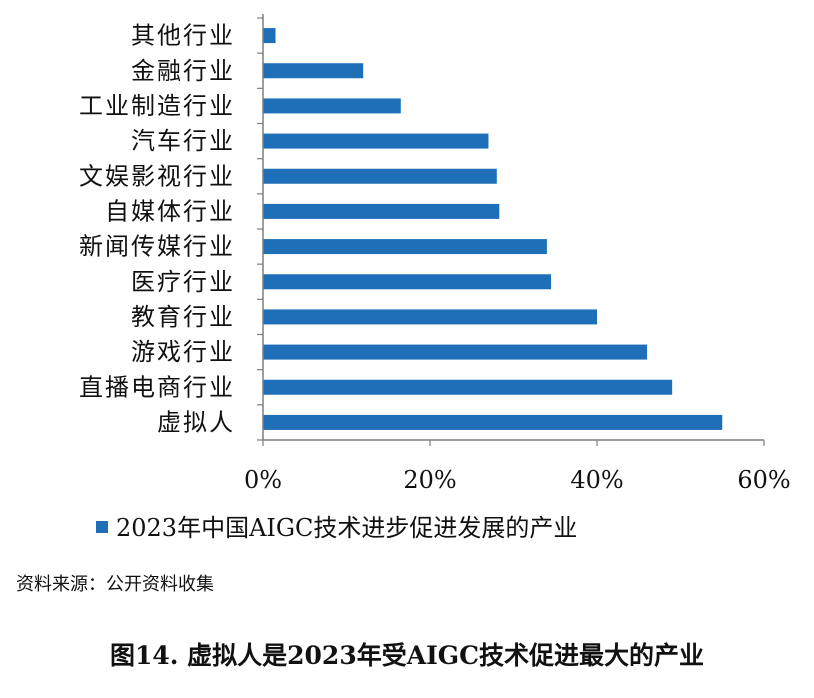 The width and height of the screenshot is (814, 698). I want to click on category-label: 汽车行业, so click(183, 141).